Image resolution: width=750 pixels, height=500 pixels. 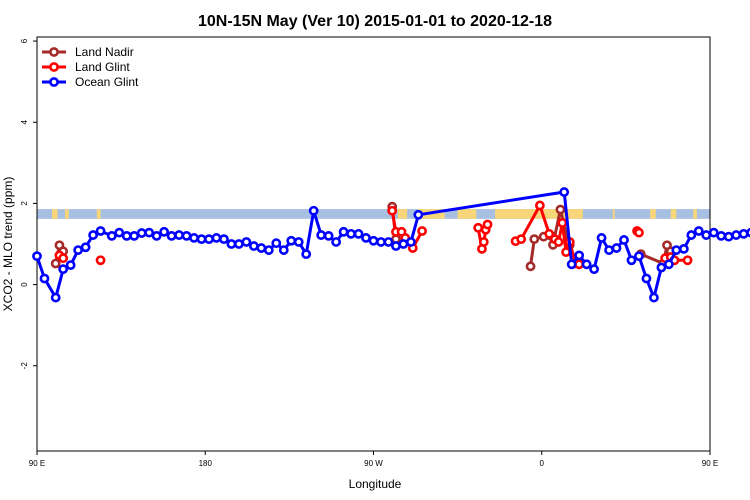 What do you see at coordinates (104, 52) in the screenshot?
I see `legend-label-land-nadir: Land Nadir` at bounding box center [104, 52].